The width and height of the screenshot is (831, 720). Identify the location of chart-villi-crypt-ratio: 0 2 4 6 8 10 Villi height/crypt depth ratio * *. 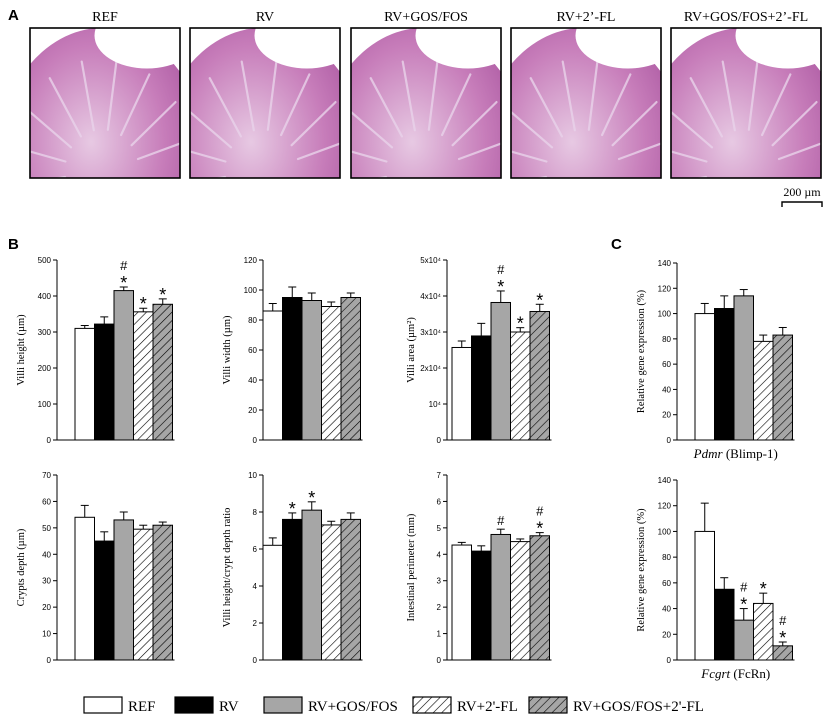
(292, 568).